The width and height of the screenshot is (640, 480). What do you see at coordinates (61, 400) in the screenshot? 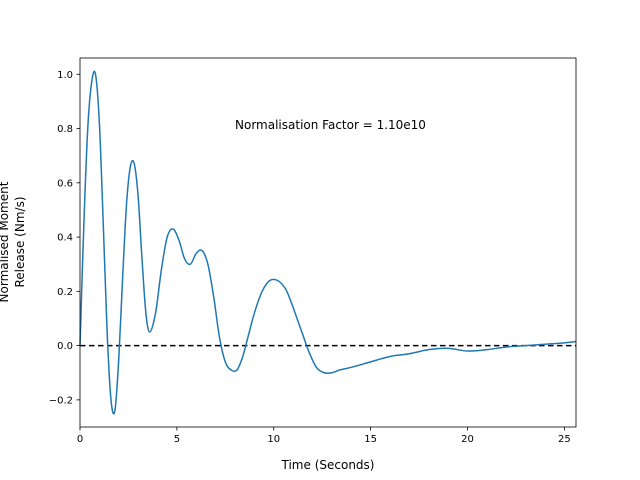
I see `y-tick-label: −0.2` at bounding box center [61, 400].